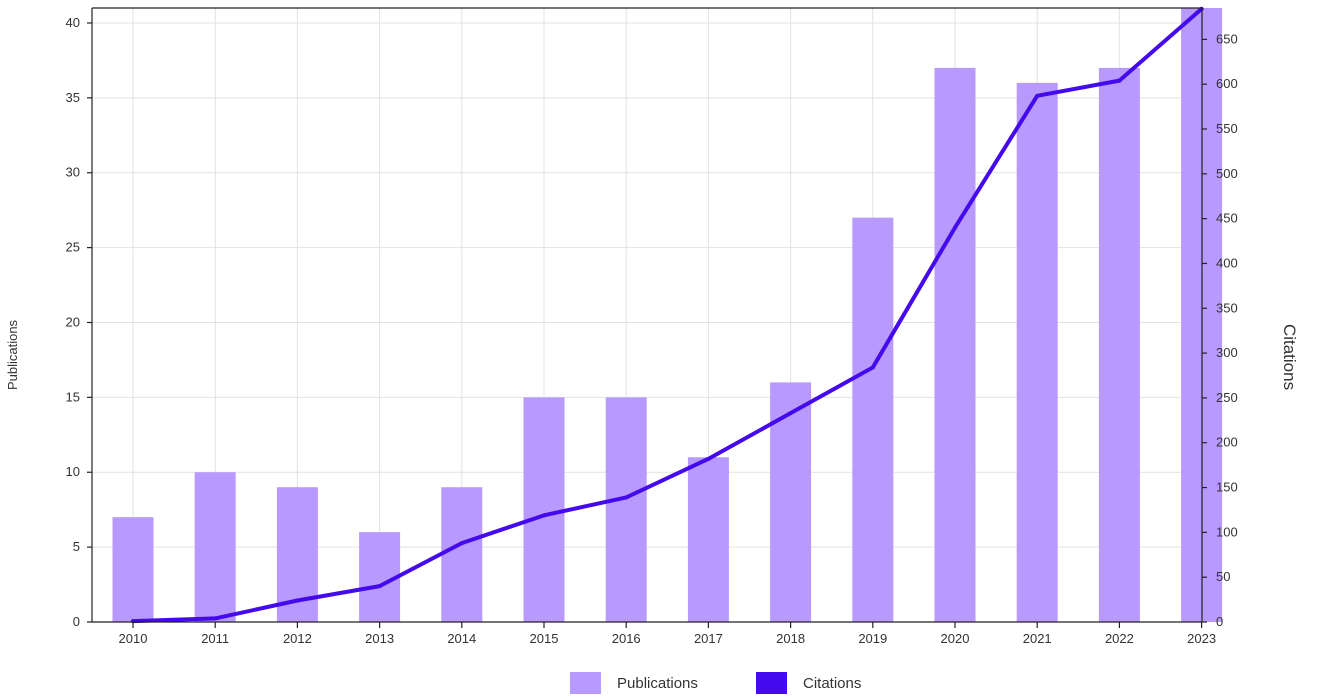 This screenshot has width=1325, height=700. What do you see at coordinates (461, 638) in the screenshot?
I see `x-tick-label: 2014` at bounding box center [461, 638].